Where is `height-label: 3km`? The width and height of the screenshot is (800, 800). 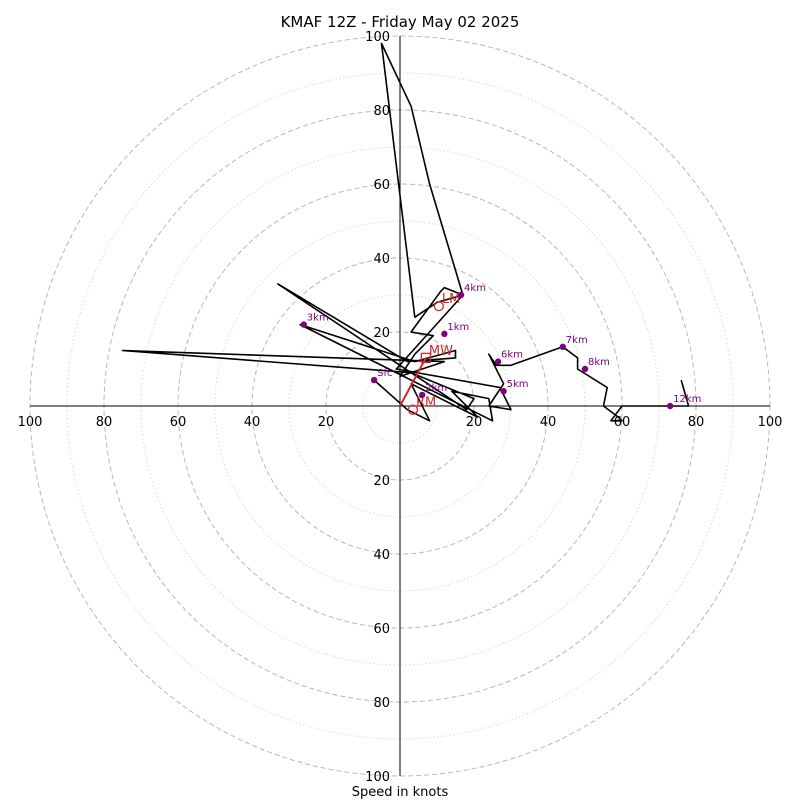
height-label: 3km is located at coordinates (318, 318).